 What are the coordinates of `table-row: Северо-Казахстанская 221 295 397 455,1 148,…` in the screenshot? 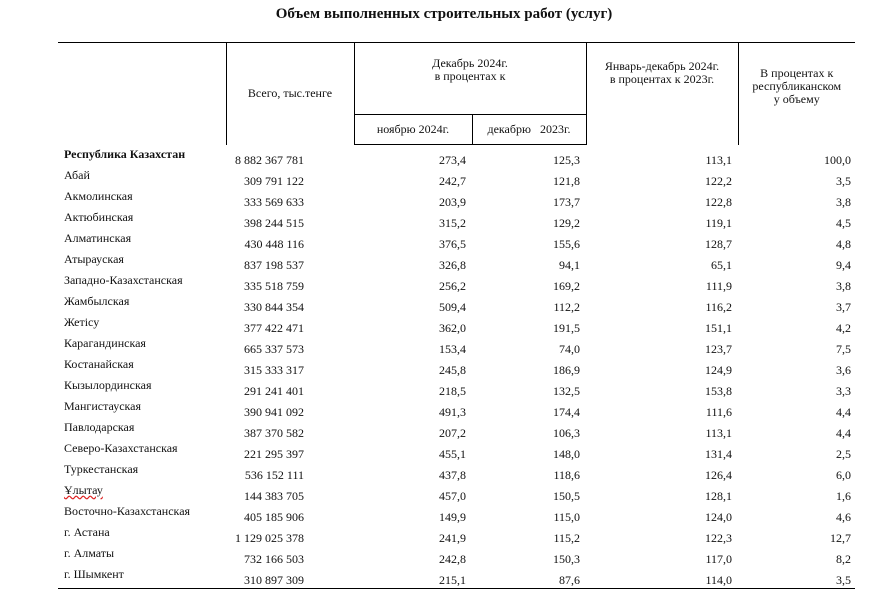 It's located at (456, 451).